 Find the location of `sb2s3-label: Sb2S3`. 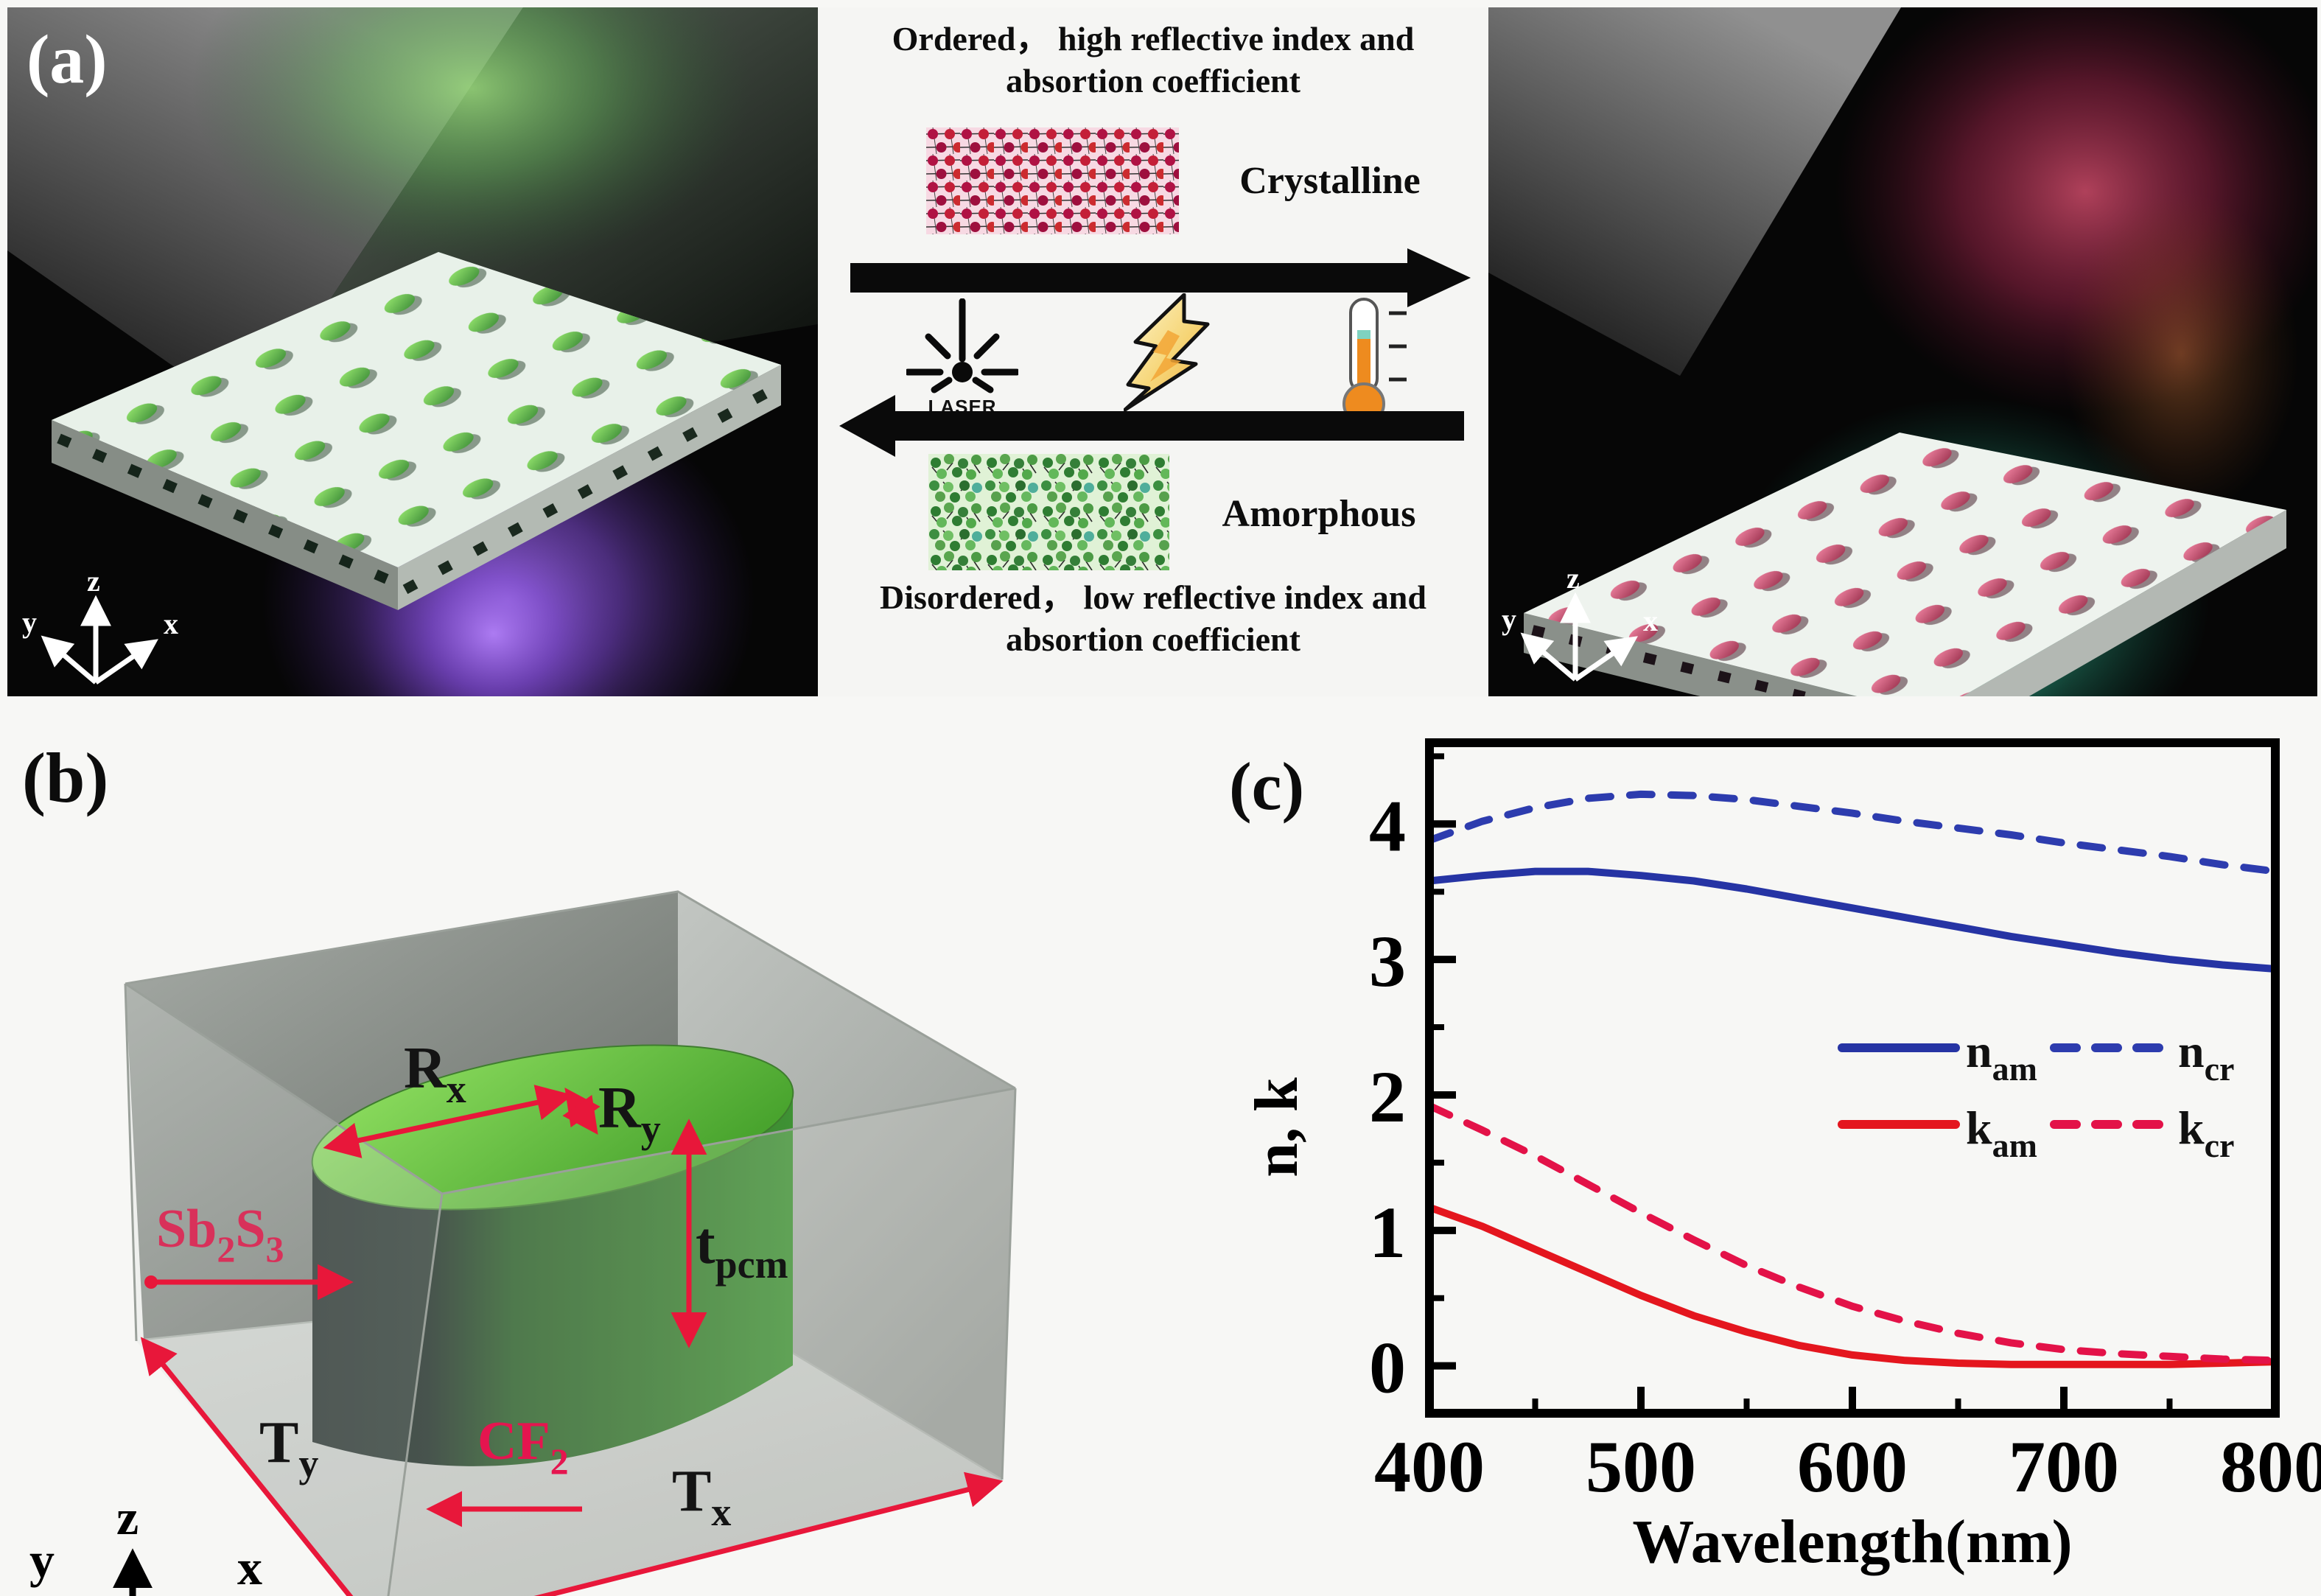

sb2s3-label: Sb2S3 is located at coordinates (220, 1234).